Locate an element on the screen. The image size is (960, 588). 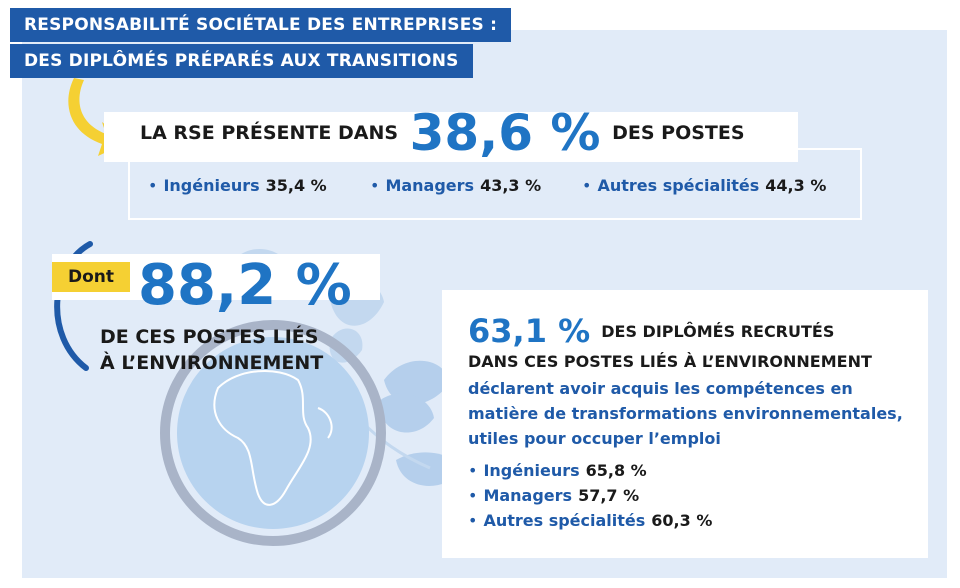
card-item-label: Managers is located at coordinates (528, 495).